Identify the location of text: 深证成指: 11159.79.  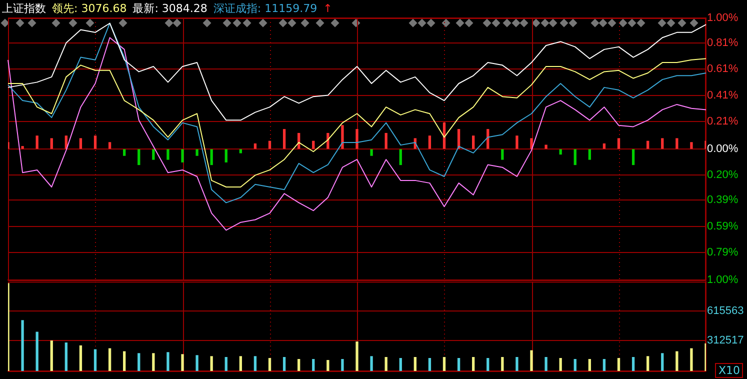
(265, 8).